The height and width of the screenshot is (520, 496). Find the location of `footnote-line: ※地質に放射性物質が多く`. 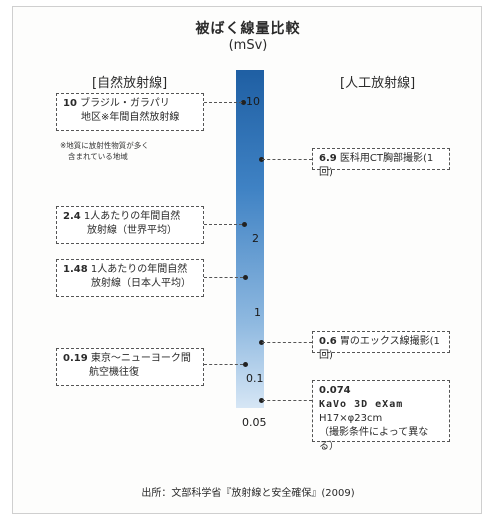

footnote-line: ※地質に放射性物質が多く is located at coordinates (104, 145).